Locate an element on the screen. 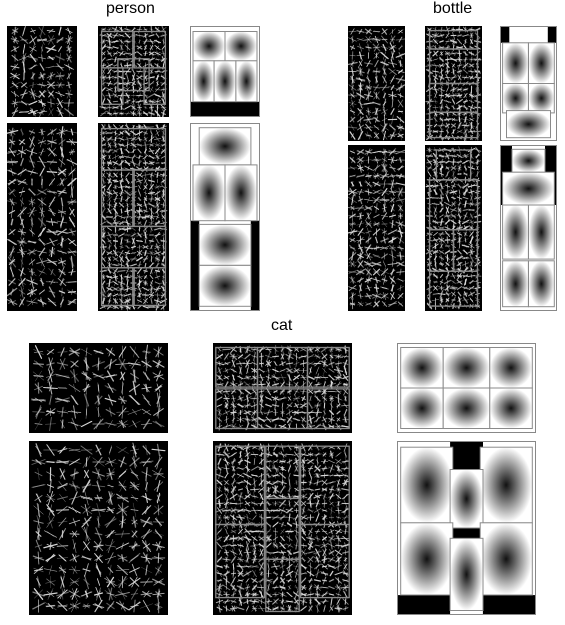 The height and width of the screenshot is (625, 565). person-parts-hog-top is located at coordinates (133, 71).